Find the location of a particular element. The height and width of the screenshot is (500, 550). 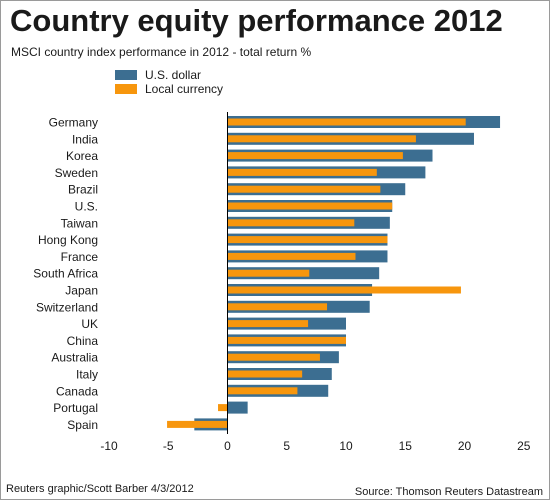

bar-local-china is located at coordinates (286, 340).